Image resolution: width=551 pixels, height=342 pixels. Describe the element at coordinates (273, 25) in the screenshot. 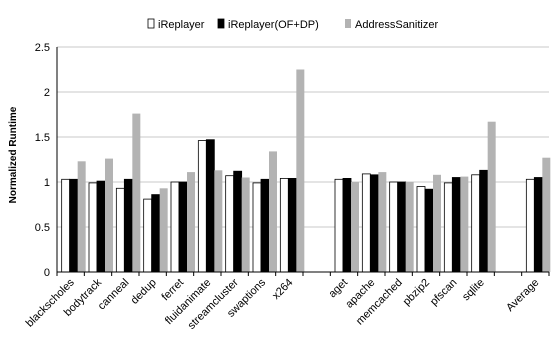

I see `legend-label: iReplayer(OF+DP)` at that location.